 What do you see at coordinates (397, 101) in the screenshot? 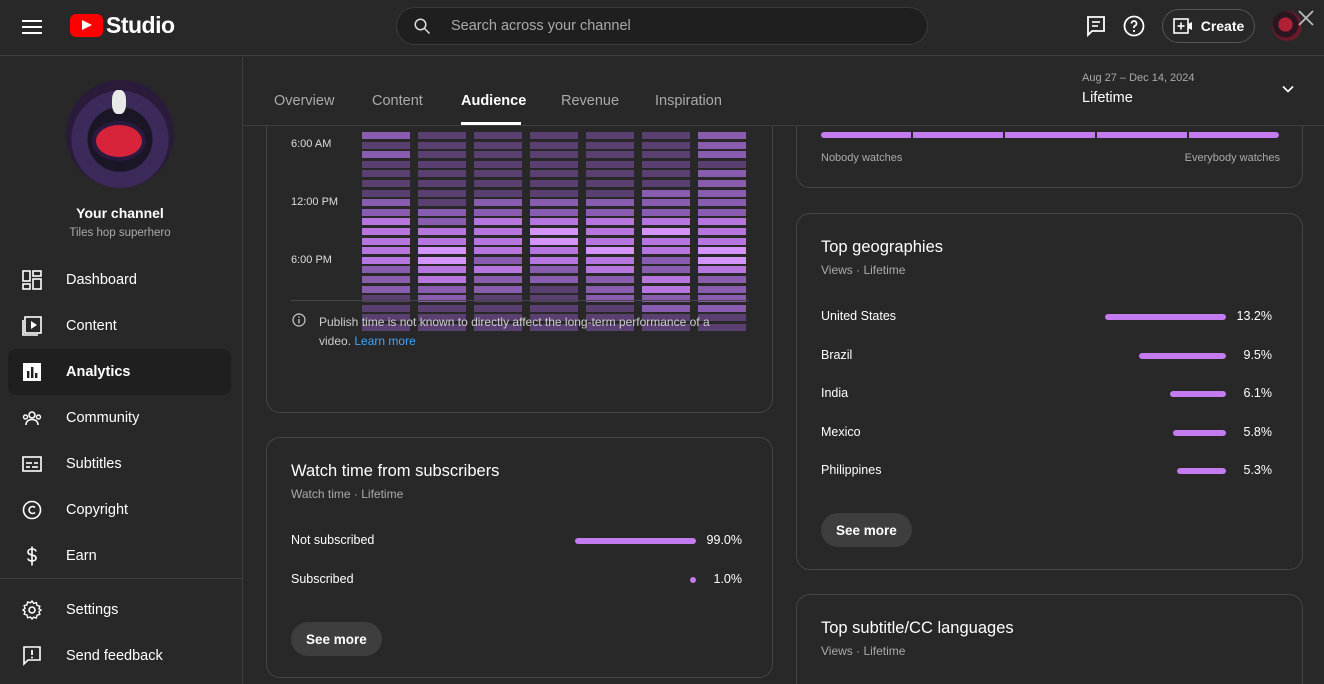
I see `tab-content: Content` at bounding box center [397, 101].